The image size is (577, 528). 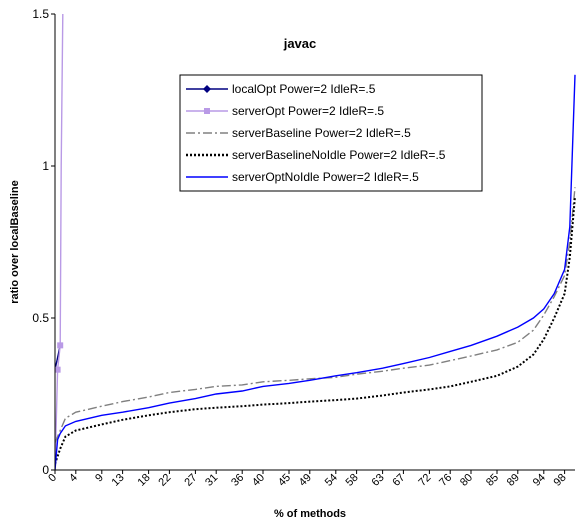 What do you see at coordinates (300, 43) in the screenshot?
I see `chart-title: javac` at bounding box center [300, 43].